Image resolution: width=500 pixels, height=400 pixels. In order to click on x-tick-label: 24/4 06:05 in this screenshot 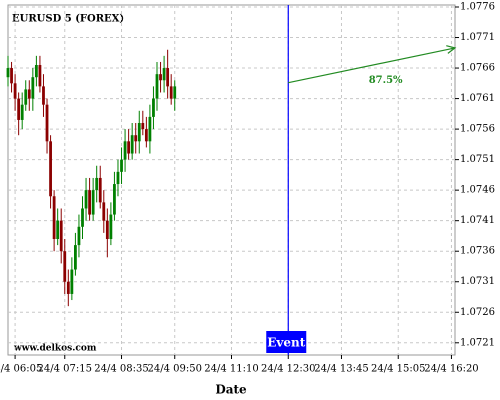, I will do `click(21, 369)`.